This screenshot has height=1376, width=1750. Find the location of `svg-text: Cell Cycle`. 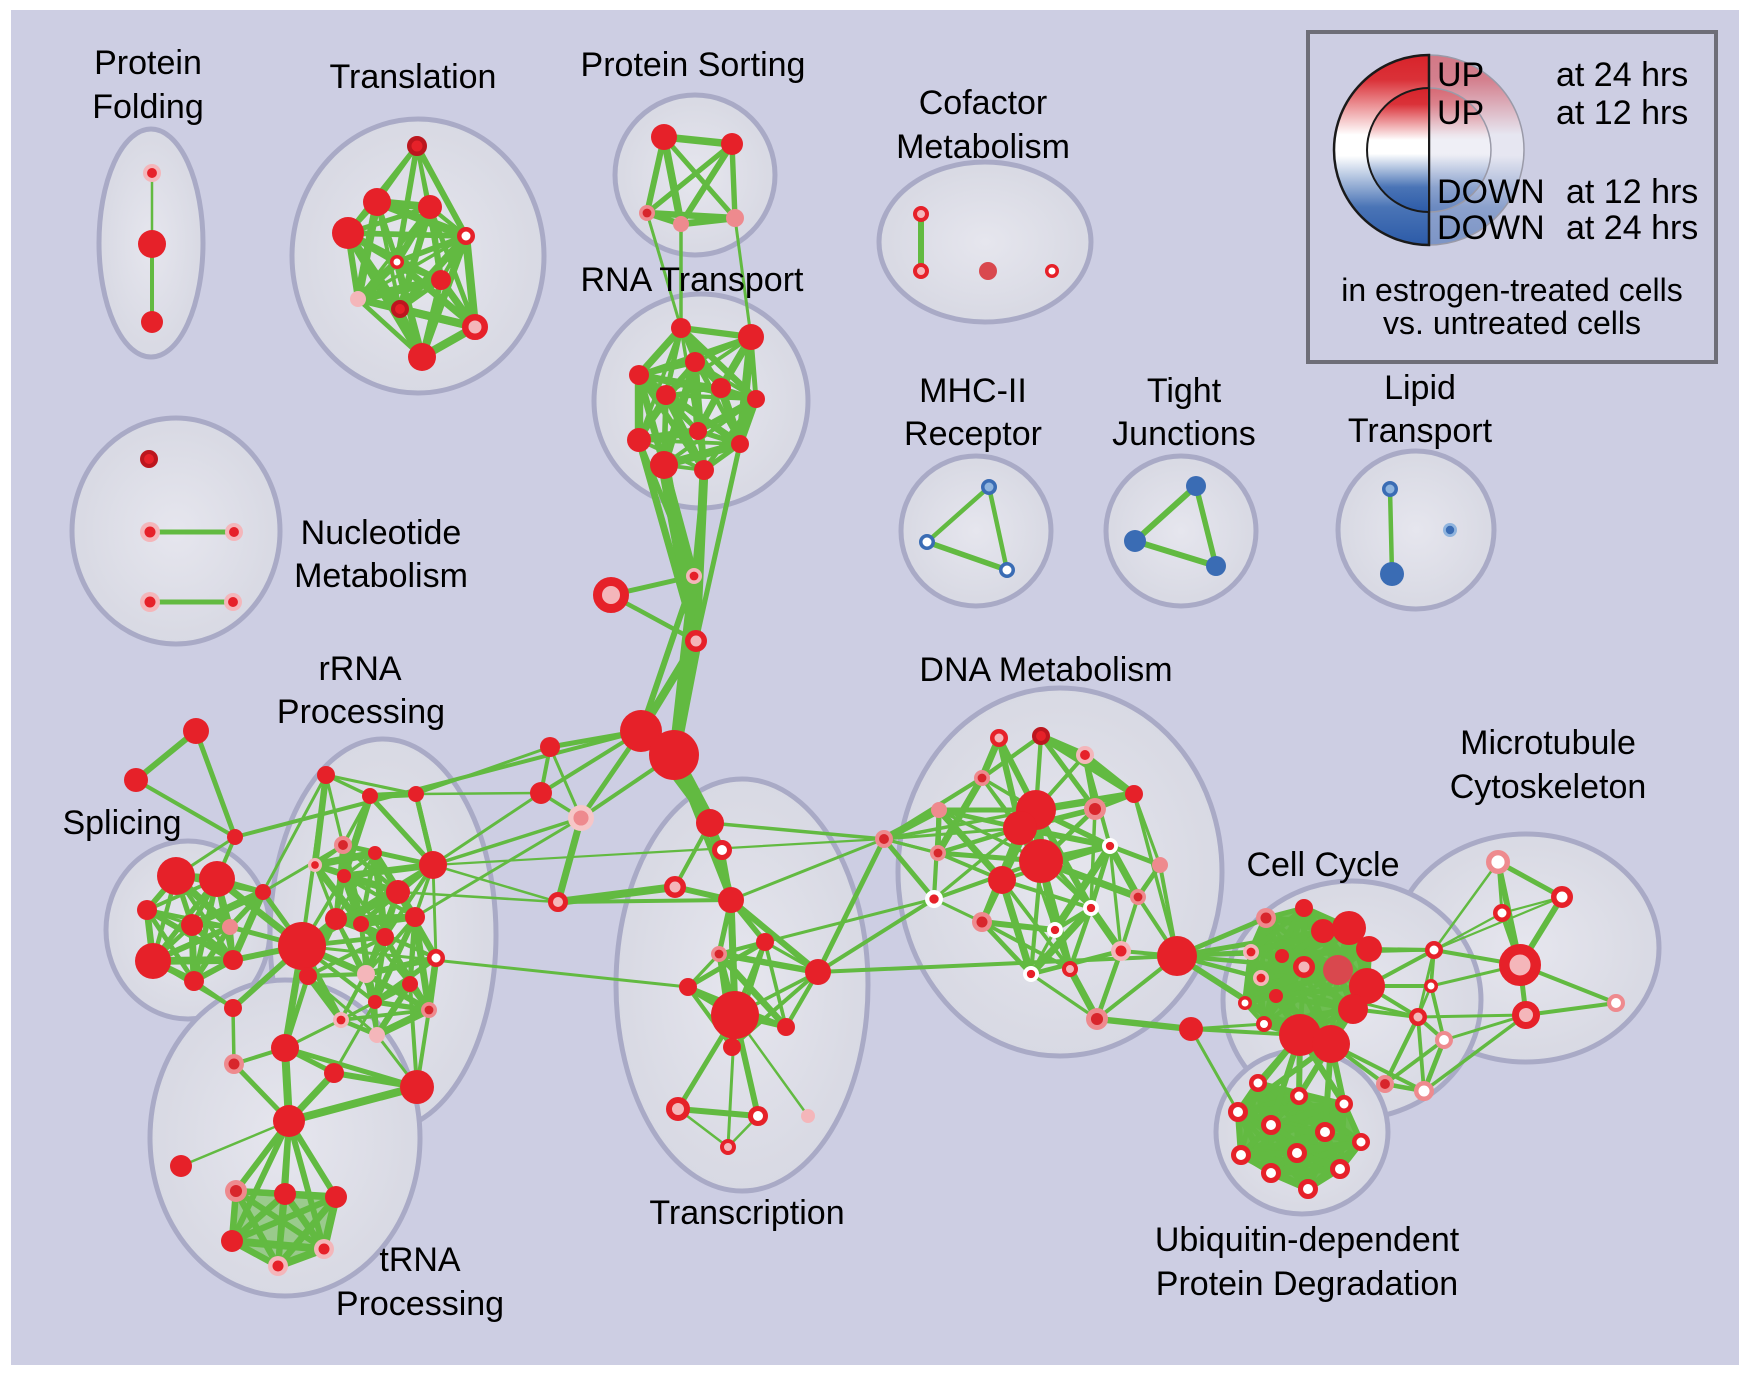

svg-text: Cell Cycle is located at coordinates (1322, 865).